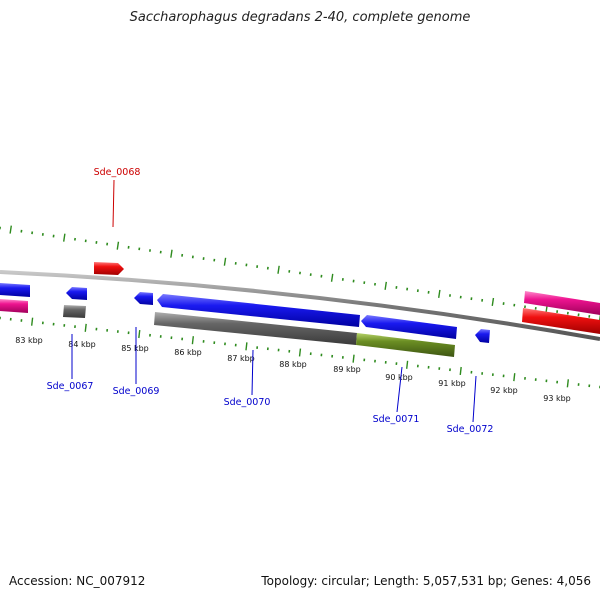  I want to click on gene-label: Sde_0072, so click(470, 429).